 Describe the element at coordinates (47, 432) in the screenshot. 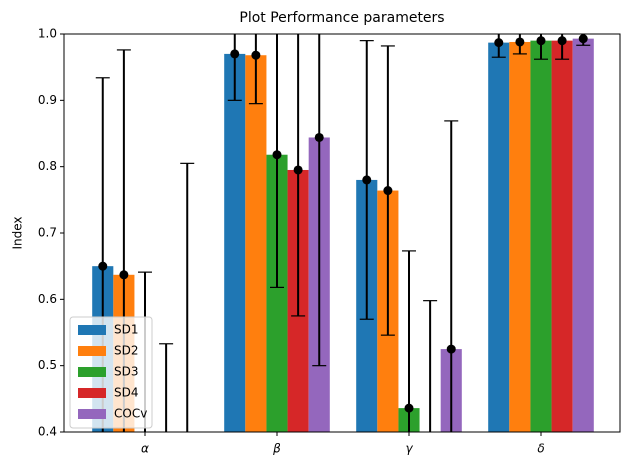

I see `y-tick-label: 0.4` at that location.